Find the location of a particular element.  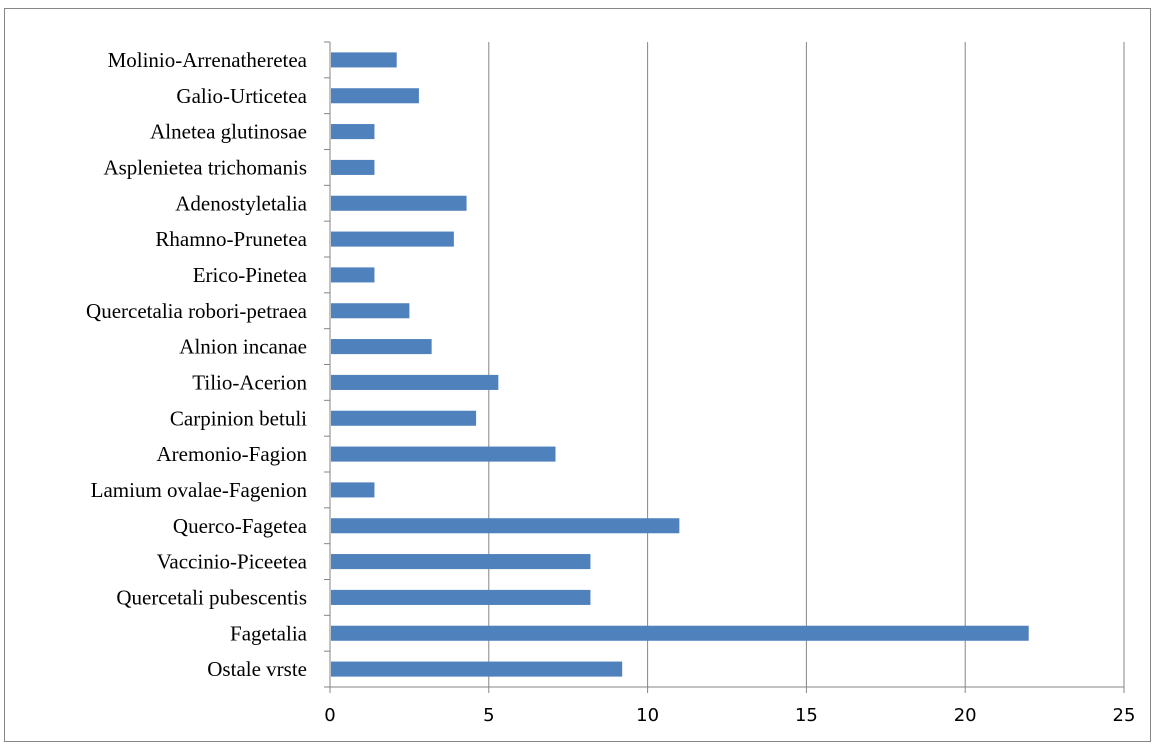

bar-vaccinio-piceetea is located at coordinates (461, 562).